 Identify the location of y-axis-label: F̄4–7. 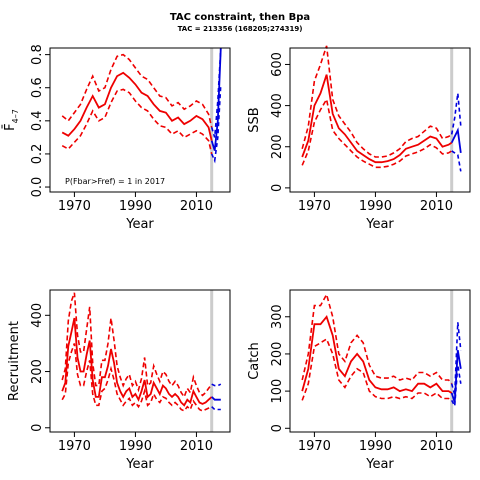
(11, 120).